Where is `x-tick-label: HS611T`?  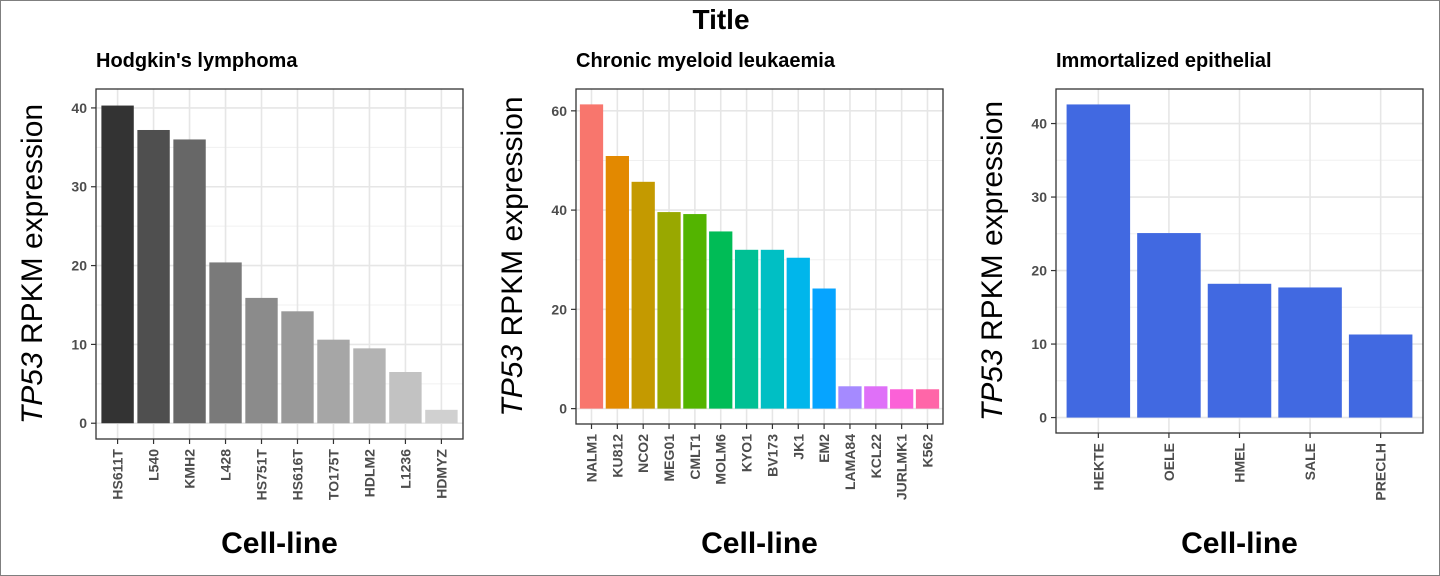 x-tick-label: HS611T is located at coordinates (118, 474).